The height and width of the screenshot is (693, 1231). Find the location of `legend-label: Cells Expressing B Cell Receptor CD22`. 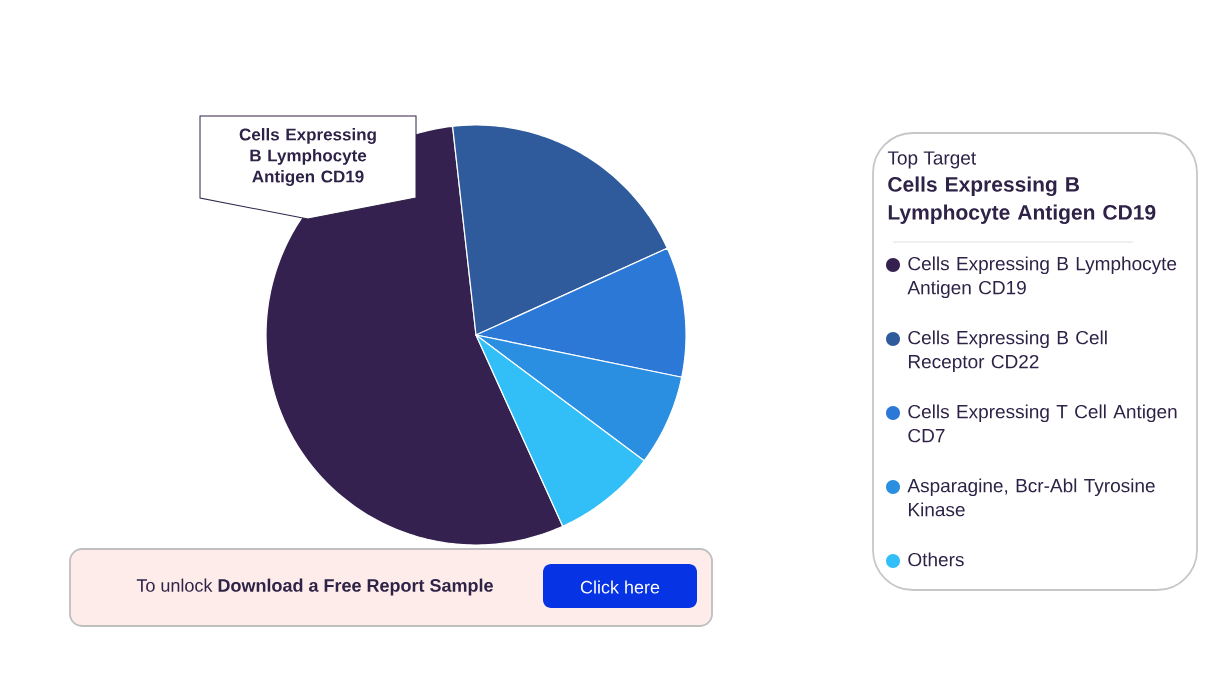

legend-label: Cells Expressing B Cell Receptor CD22 is located at coordinates (1007, 351).